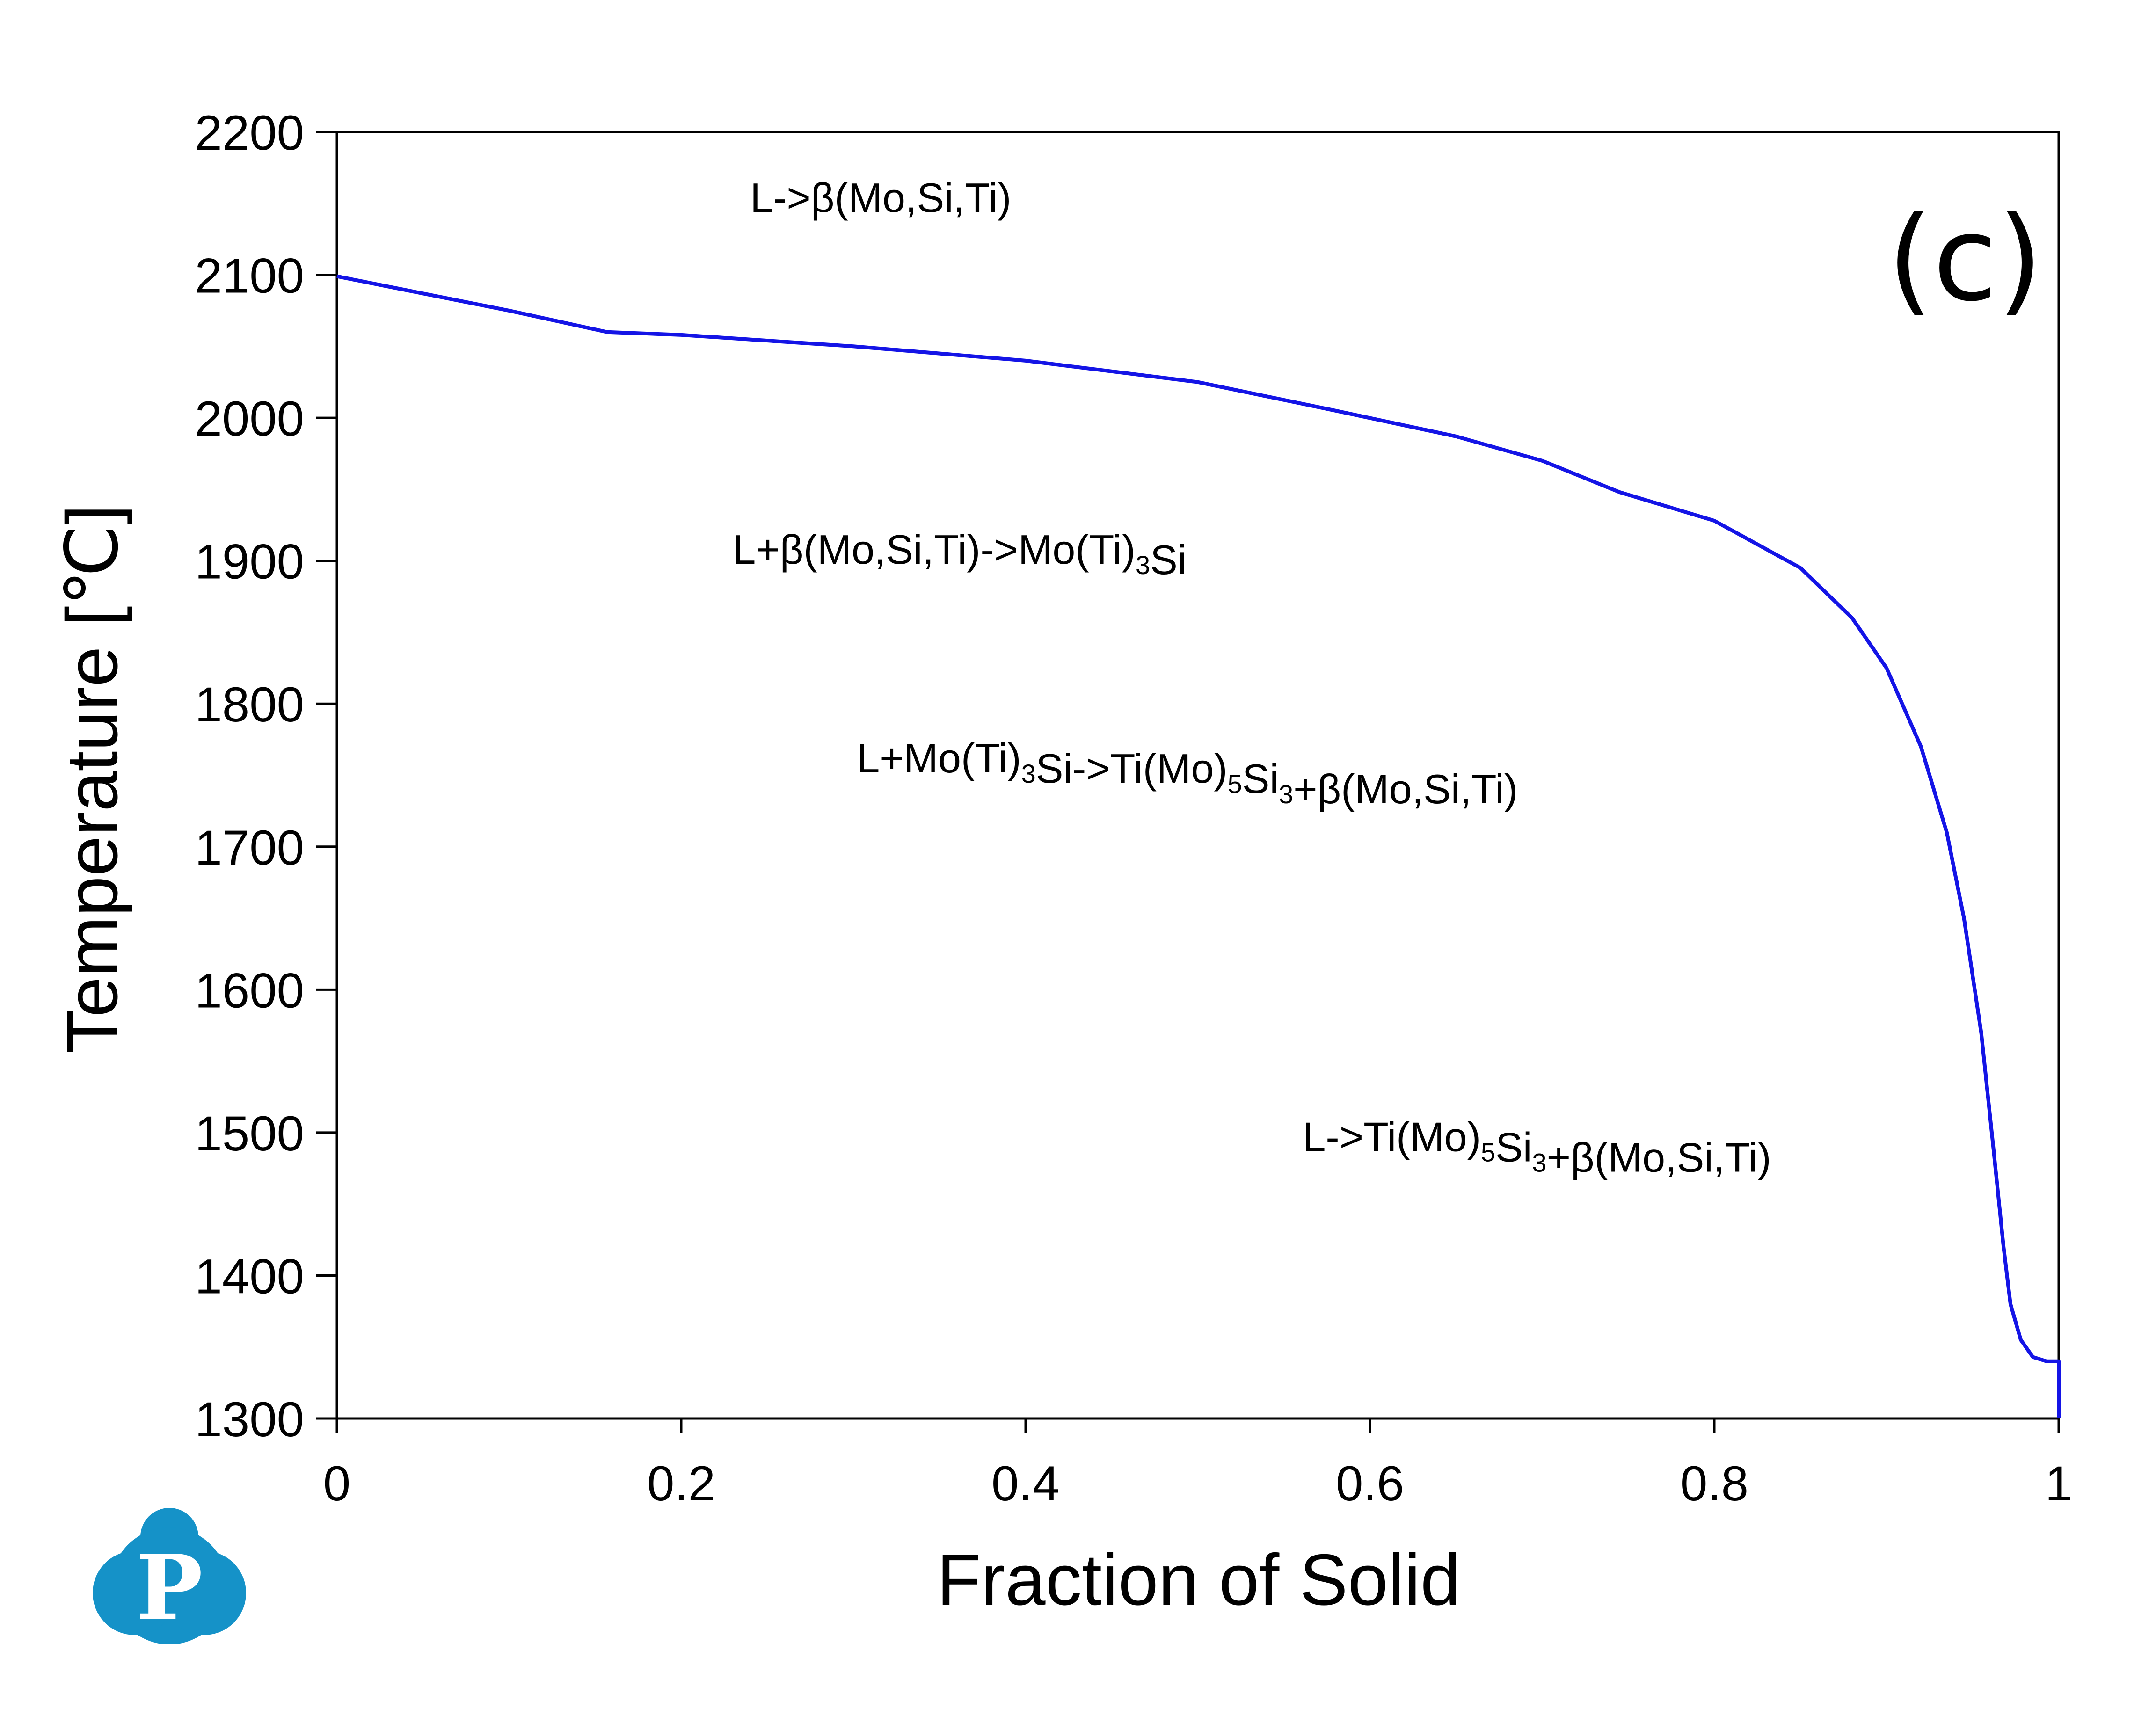  Describe the element at coordinates (1965, 259) in the screenshot. I see `panel-label: (c)` at that location.